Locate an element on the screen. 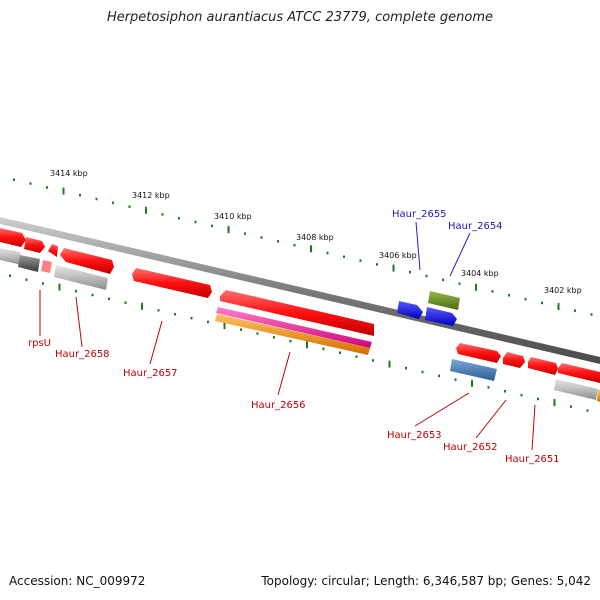  gene-feature-olive is located at coordinates (444, 300).